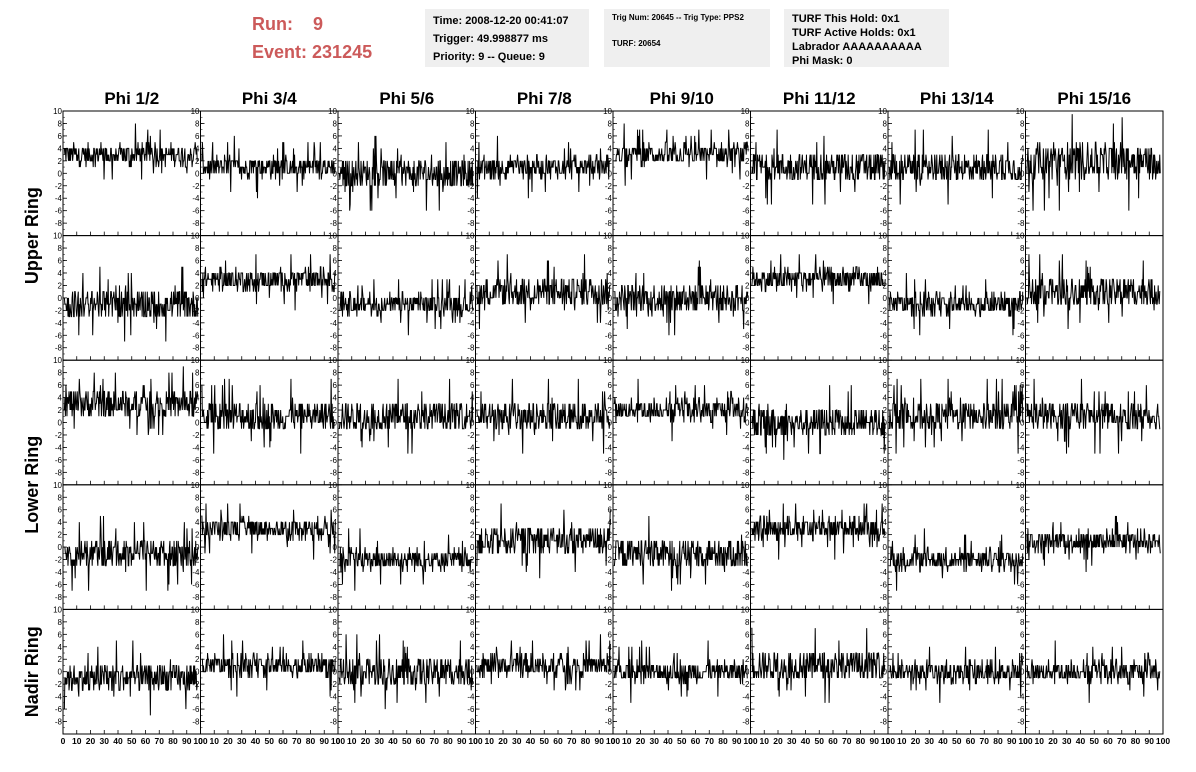 The image size is (1196, 772). I want to click on turf-active-text: TURF Active Holds: 0x1, so click(854, 33).